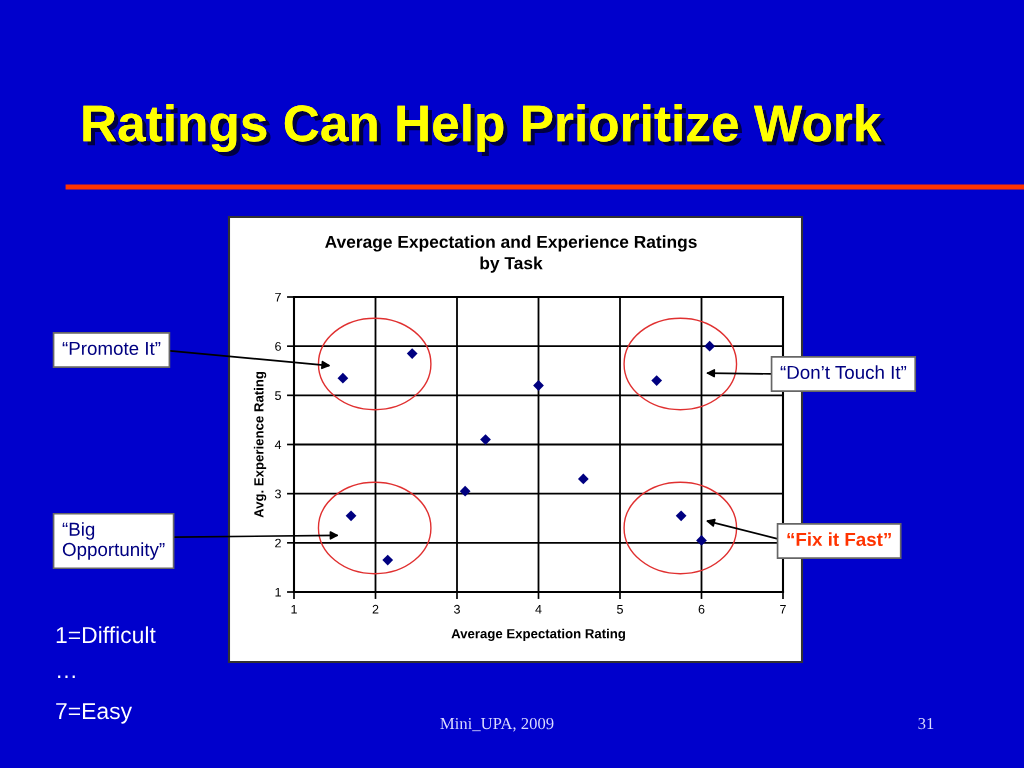 The width and height of the screenshot is (1024, 768). I want to click on x-tick-label: 6, so click(701, 609).